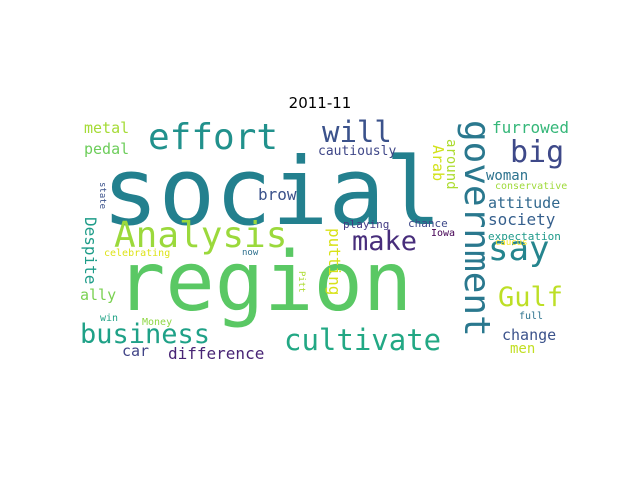 Image resolution: width=640 pixels, height=480 pixels. What do you see at coordinates (301, 282) in the screenshot?
I see `word-pitt: Pitt` at bounding box center [301, 282].